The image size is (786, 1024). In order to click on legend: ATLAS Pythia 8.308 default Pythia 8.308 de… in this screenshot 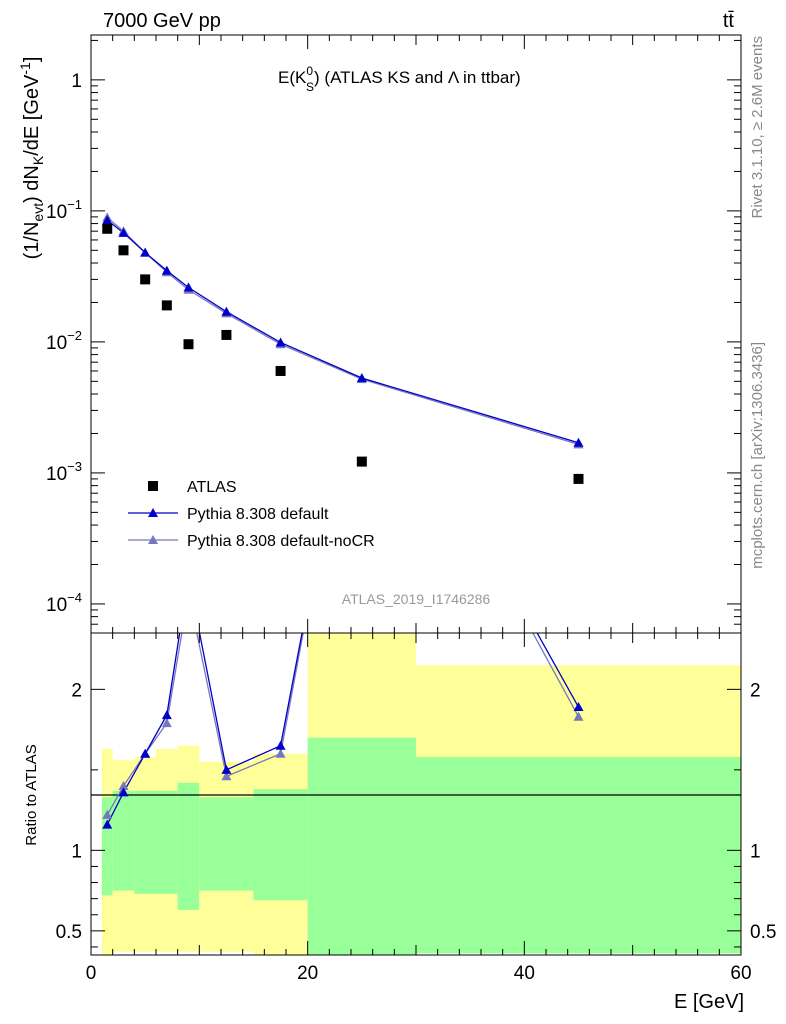, I will do `click(251, 514)`.